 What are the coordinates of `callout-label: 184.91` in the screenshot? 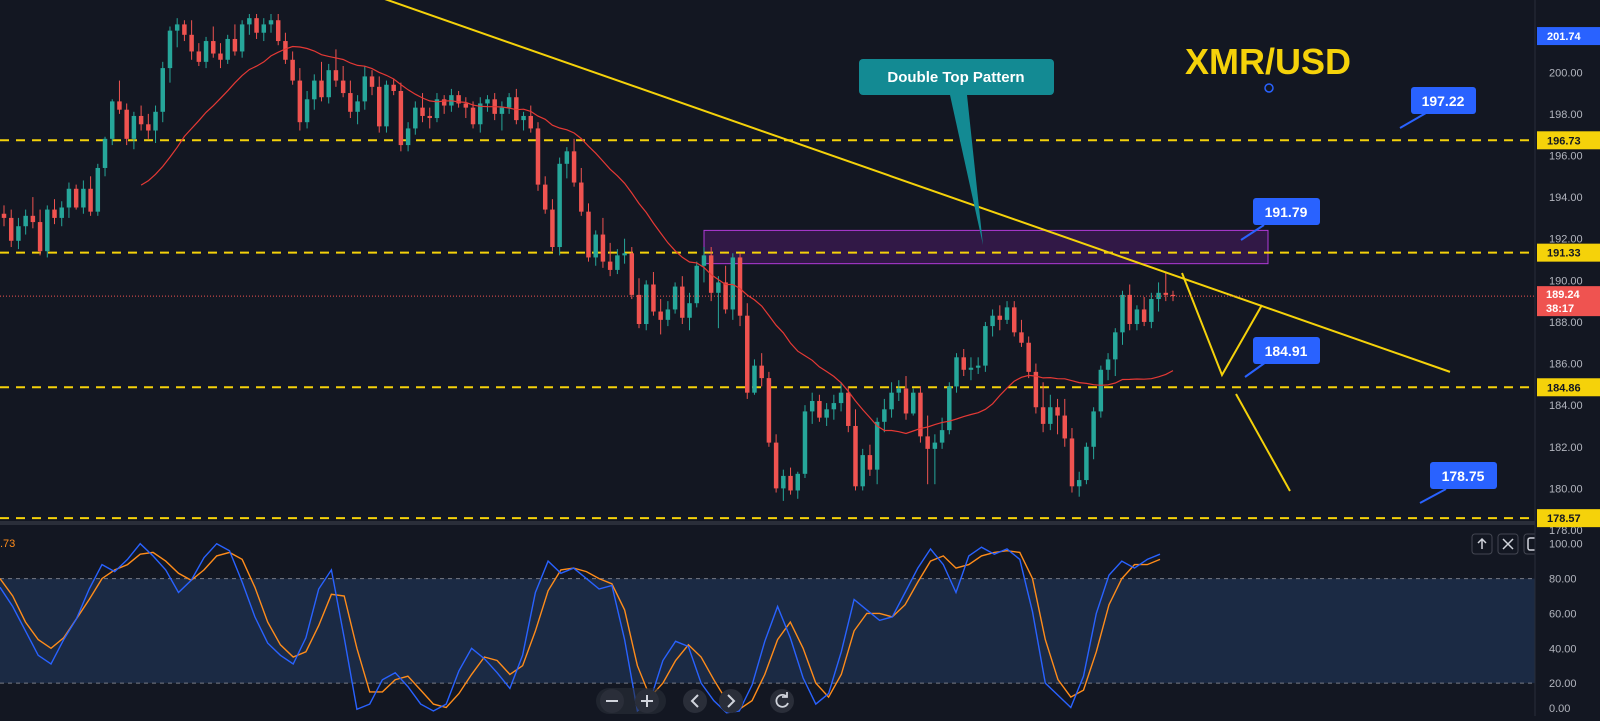 It's located at (1286, 351).